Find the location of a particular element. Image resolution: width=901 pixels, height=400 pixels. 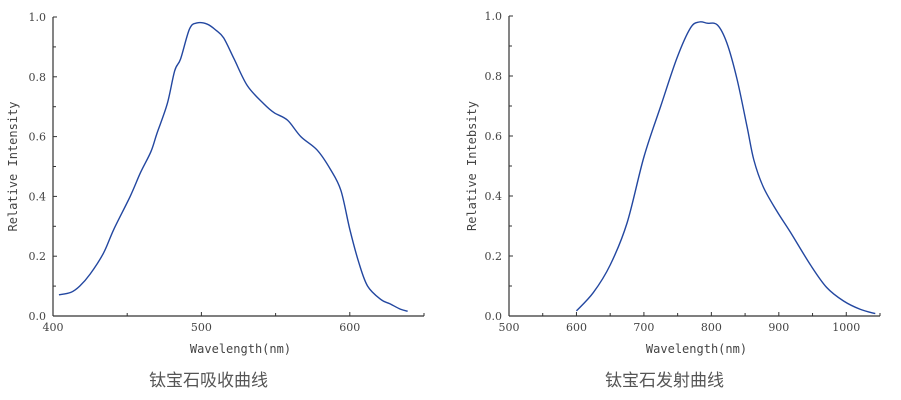

chart-caption: 钛宝石发射曲线 is located at coordinates (664, 381).